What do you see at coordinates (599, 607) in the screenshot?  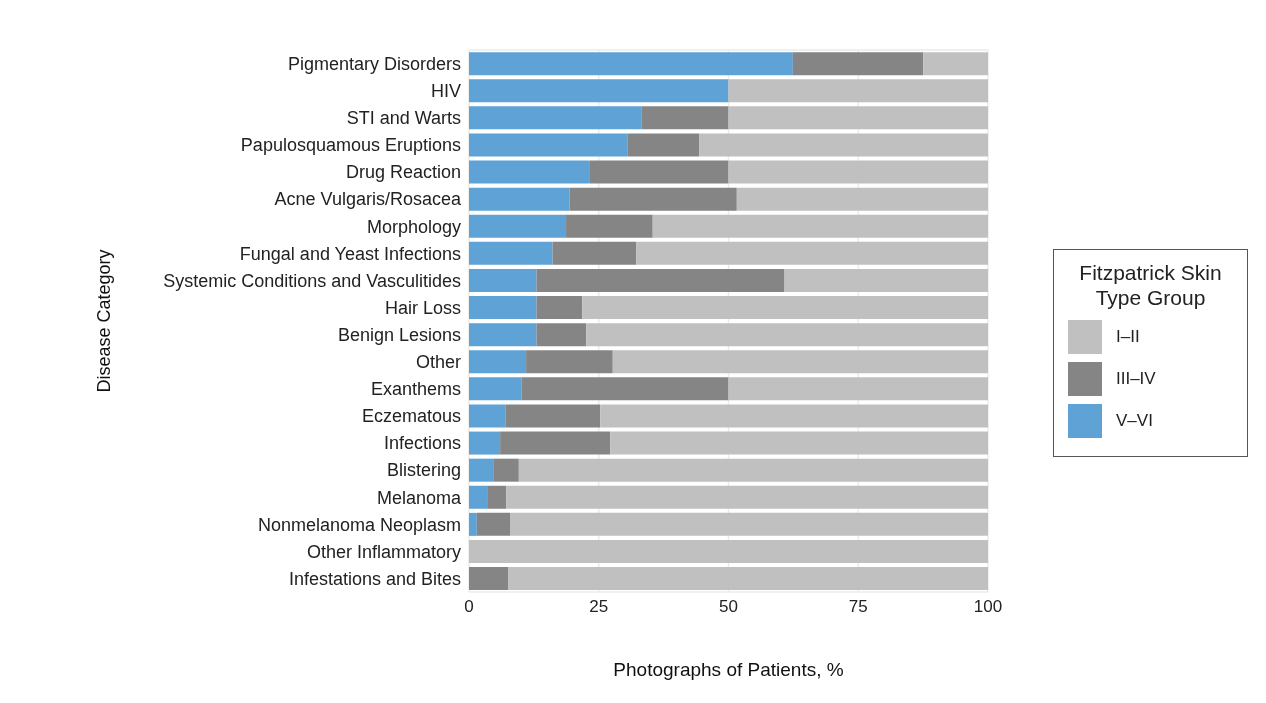 I see `x-tick-label: 25` at bounding box center [599, 607].